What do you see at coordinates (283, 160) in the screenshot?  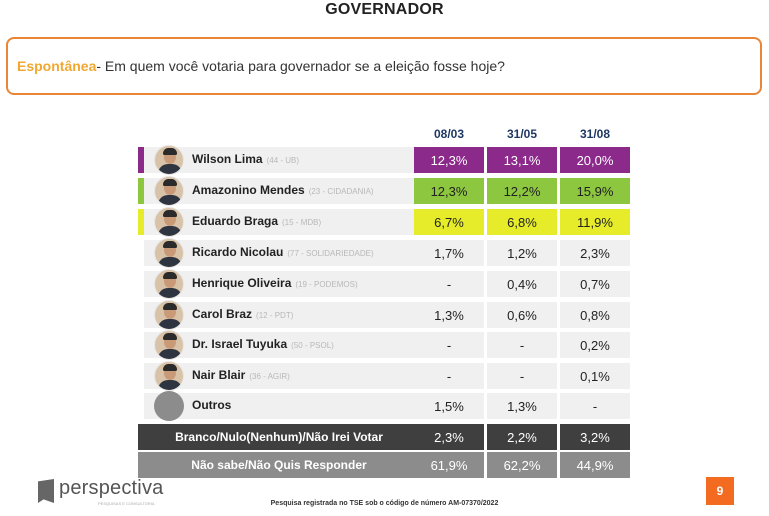 I see `candidate-party: (44 - UB)` at bounding box center [283, 160].